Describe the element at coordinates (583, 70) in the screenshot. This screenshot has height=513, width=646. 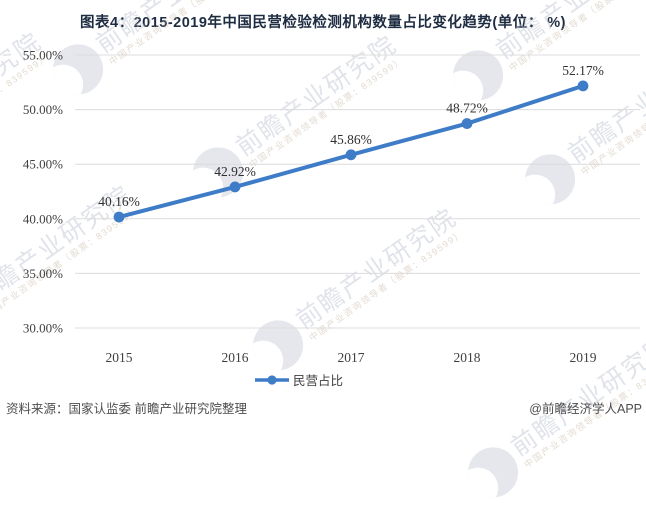
I see `data-label: 52.17%` at that location.